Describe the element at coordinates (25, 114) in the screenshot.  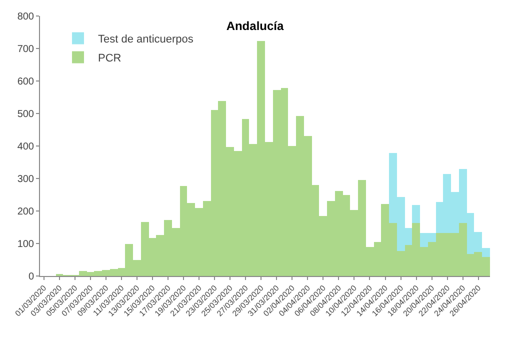
I see `y-tick-label: 500` at that location.